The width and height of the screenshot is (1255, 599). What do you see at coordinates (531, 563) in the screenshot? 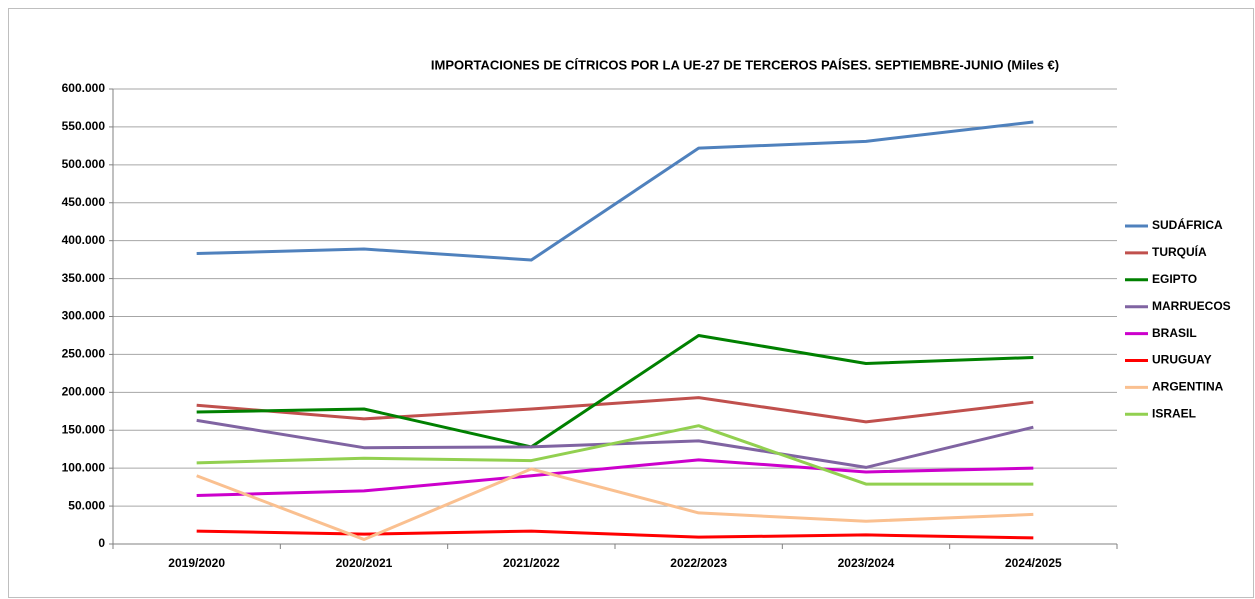
I see `x-tick-label: 2021/2022` at bounding box center [531, 563].